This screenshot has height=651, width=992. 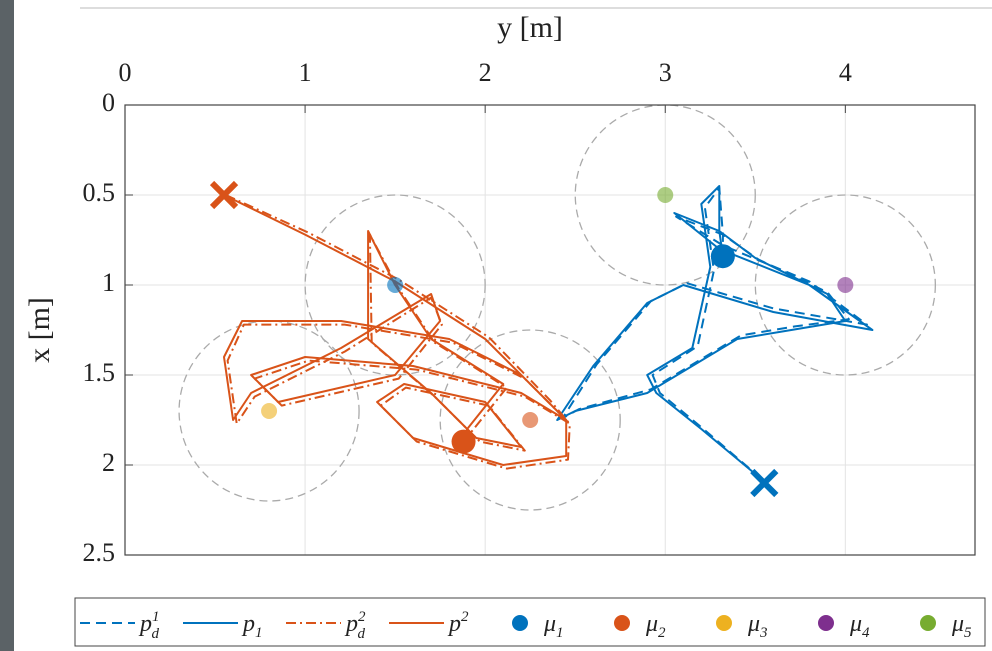 I want to click on x-tick-label: 2, so click(x=485, y=72).